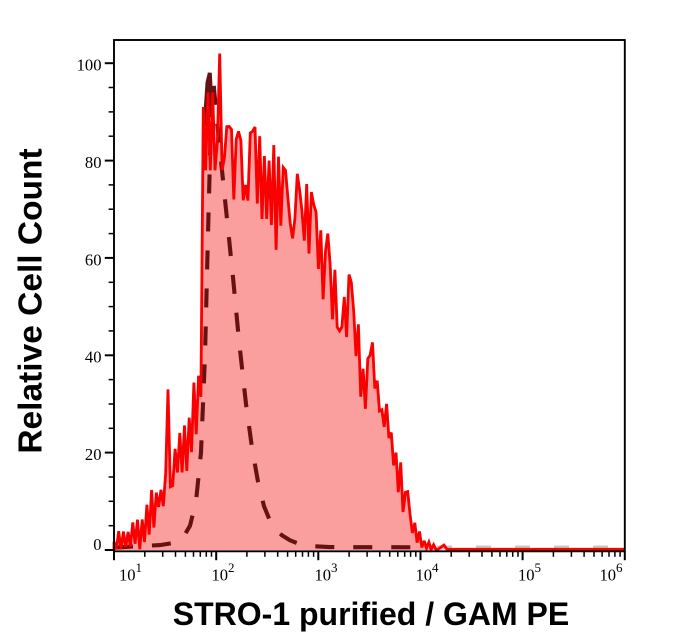 The width and height of the screenshot is (697, 641). I want to click on svg-text: STRO-1 purified / GAM PE, so click(371, 614).